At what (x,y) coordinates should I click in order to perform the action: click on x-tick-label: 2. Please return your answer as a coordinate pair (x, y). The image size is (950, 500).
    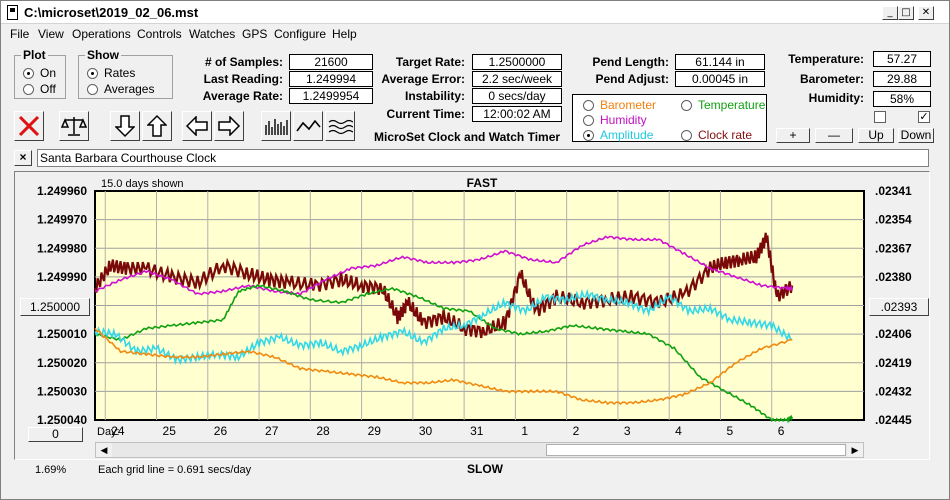
    Looking at the image, I should click on (576, 431).